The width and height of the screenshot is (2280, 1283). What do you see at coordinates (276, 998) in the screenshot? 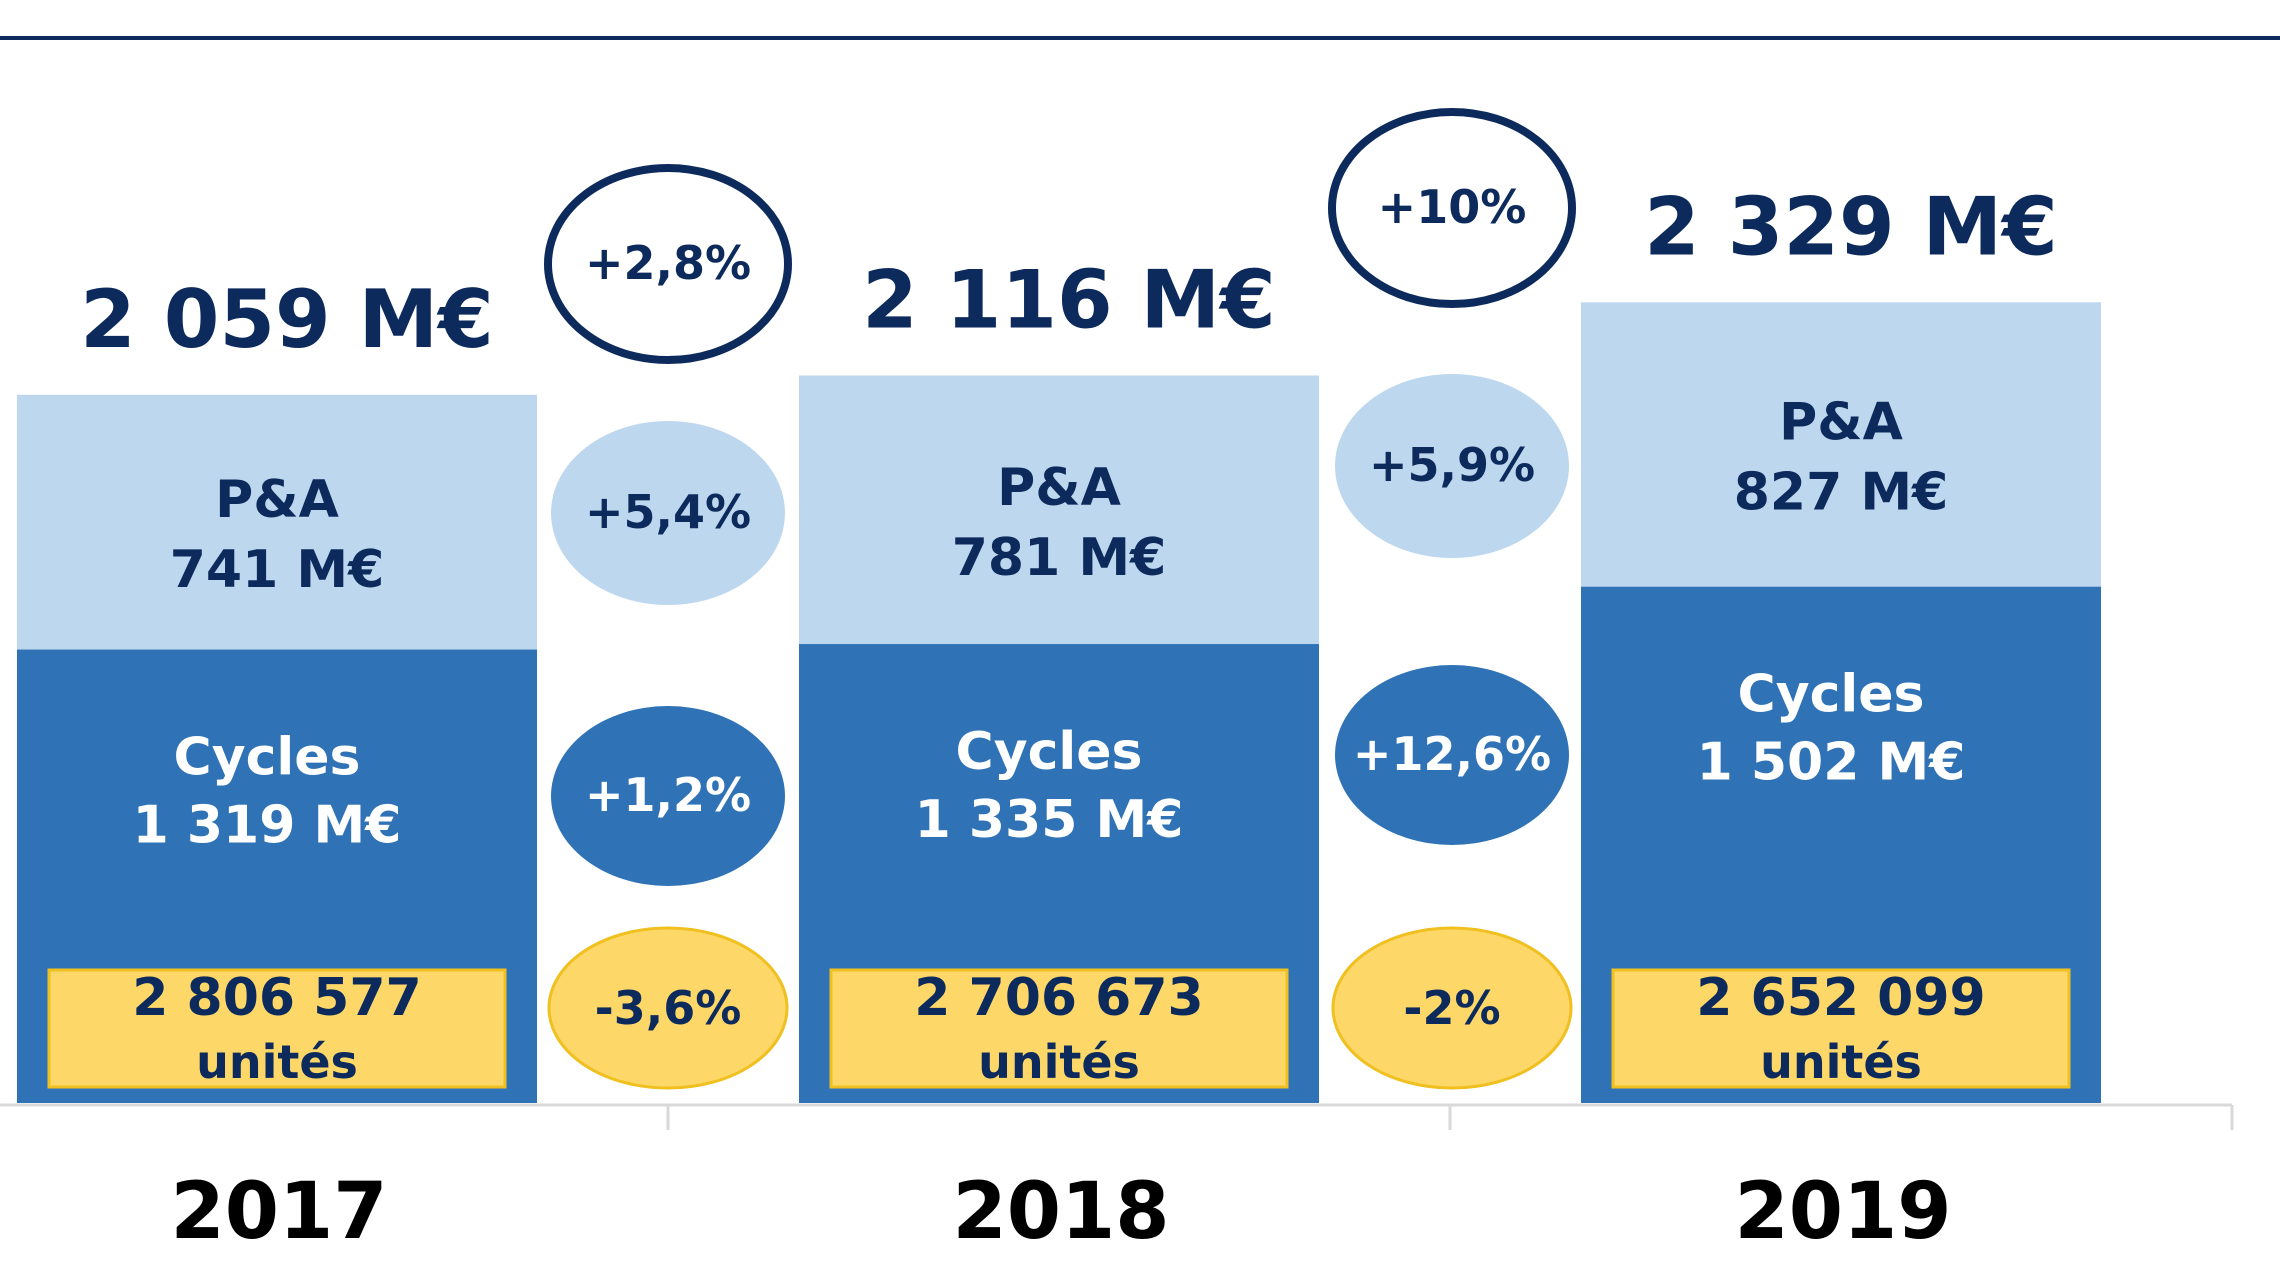
I see `units-count-label: 2 806 577` at bounding box center [276, 998].